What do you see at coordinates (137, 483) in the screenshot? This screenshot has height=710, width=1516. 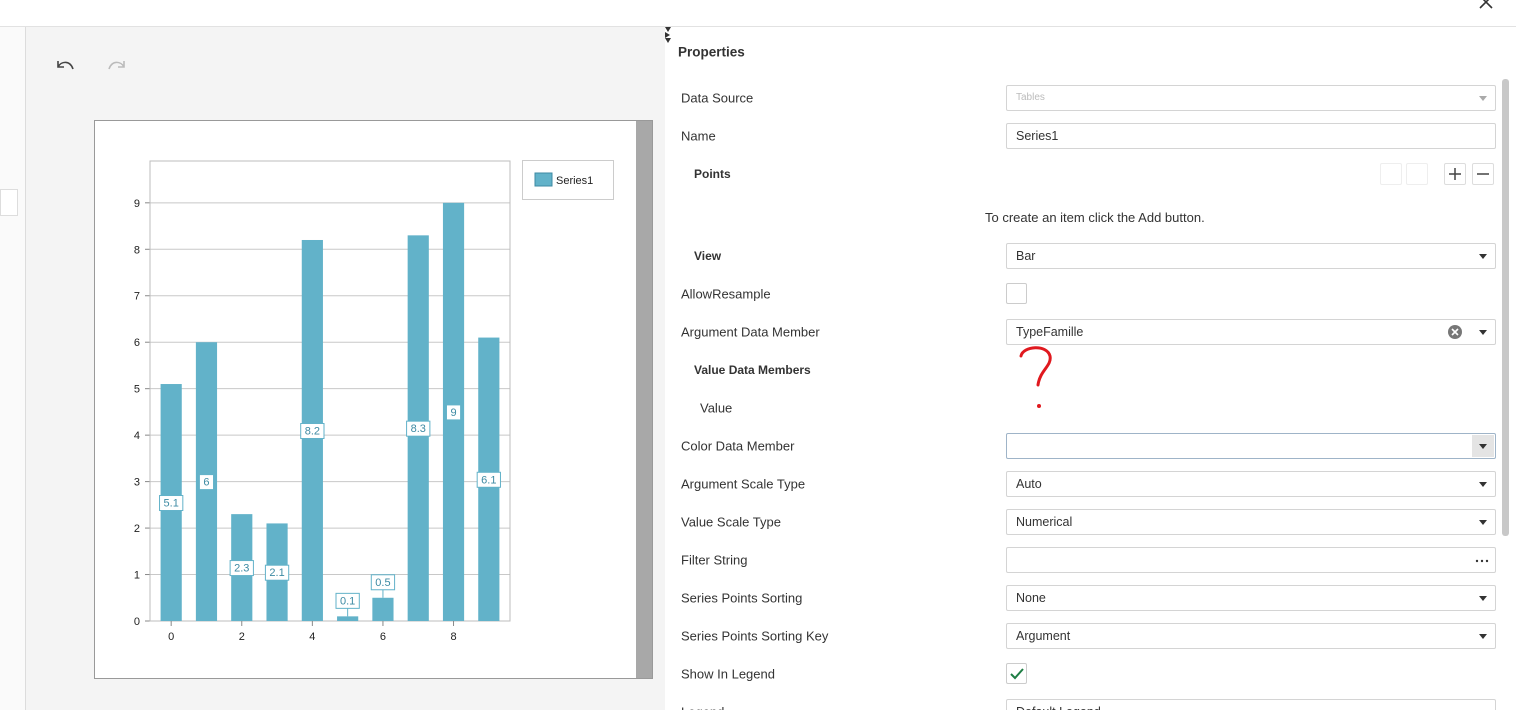 I see `y-tick-label: 3` at bounding box center [137, 483].